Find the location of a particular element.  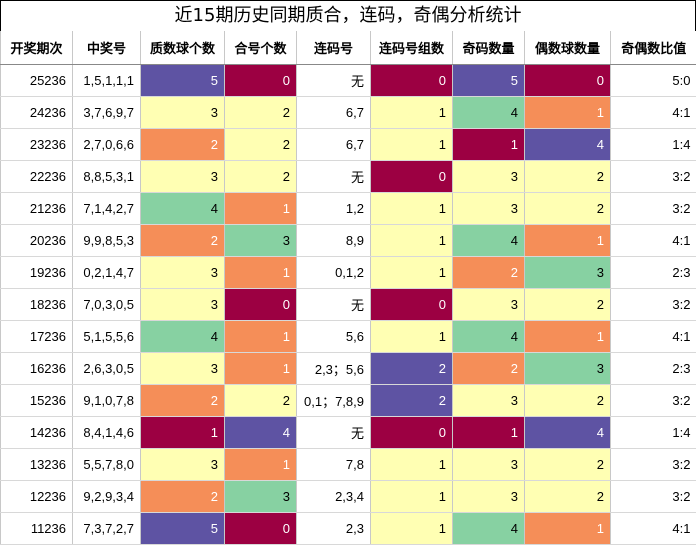

issue-cell: 20236 is located at coordinates (37, 241).